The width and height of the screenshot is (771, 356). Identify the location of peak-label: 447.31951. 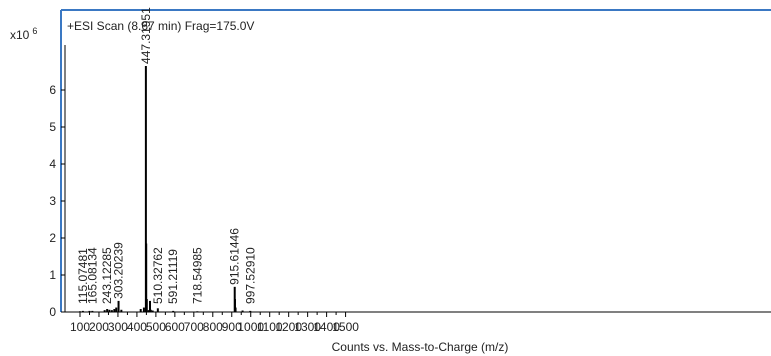
(146, 35).